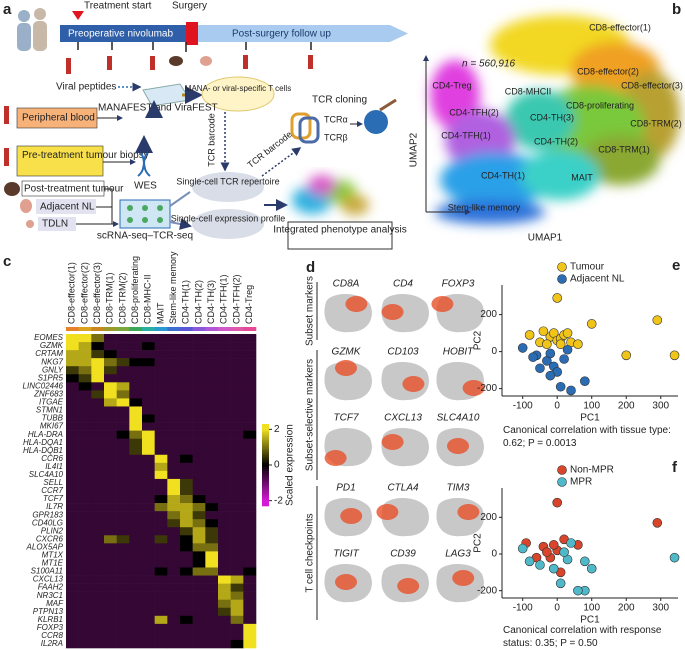  Describe the element at coordinates (52, 426) in the screenshot. I see `gene-label: MKI67` at that location.